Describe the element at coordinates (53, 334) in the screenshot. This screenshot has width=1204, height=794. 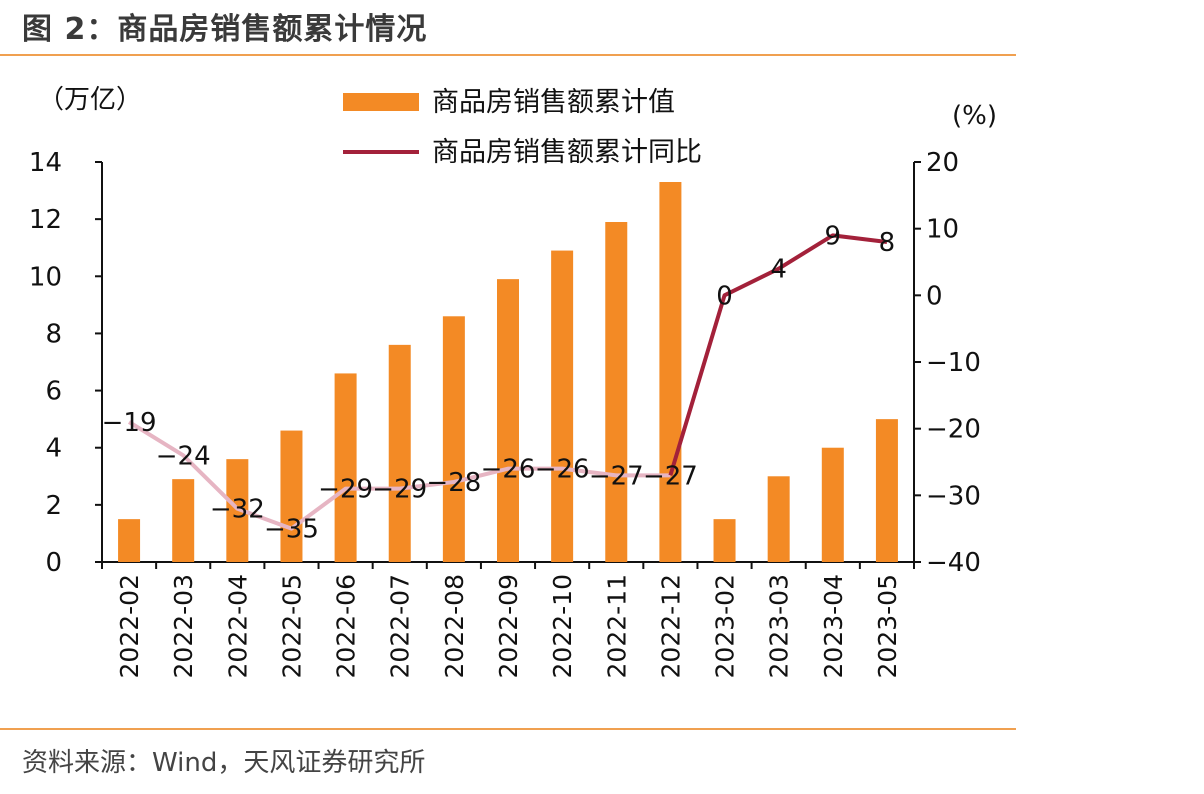
I see `left-tick-label: 8` at that location.